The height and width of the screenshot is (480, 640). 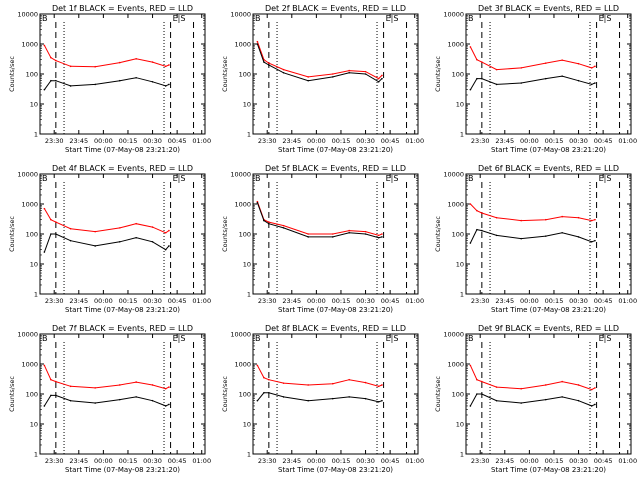 I want to click on panel-title: Det 3f BLACK = Events, RED = LLD, so click(x=548, y=8).